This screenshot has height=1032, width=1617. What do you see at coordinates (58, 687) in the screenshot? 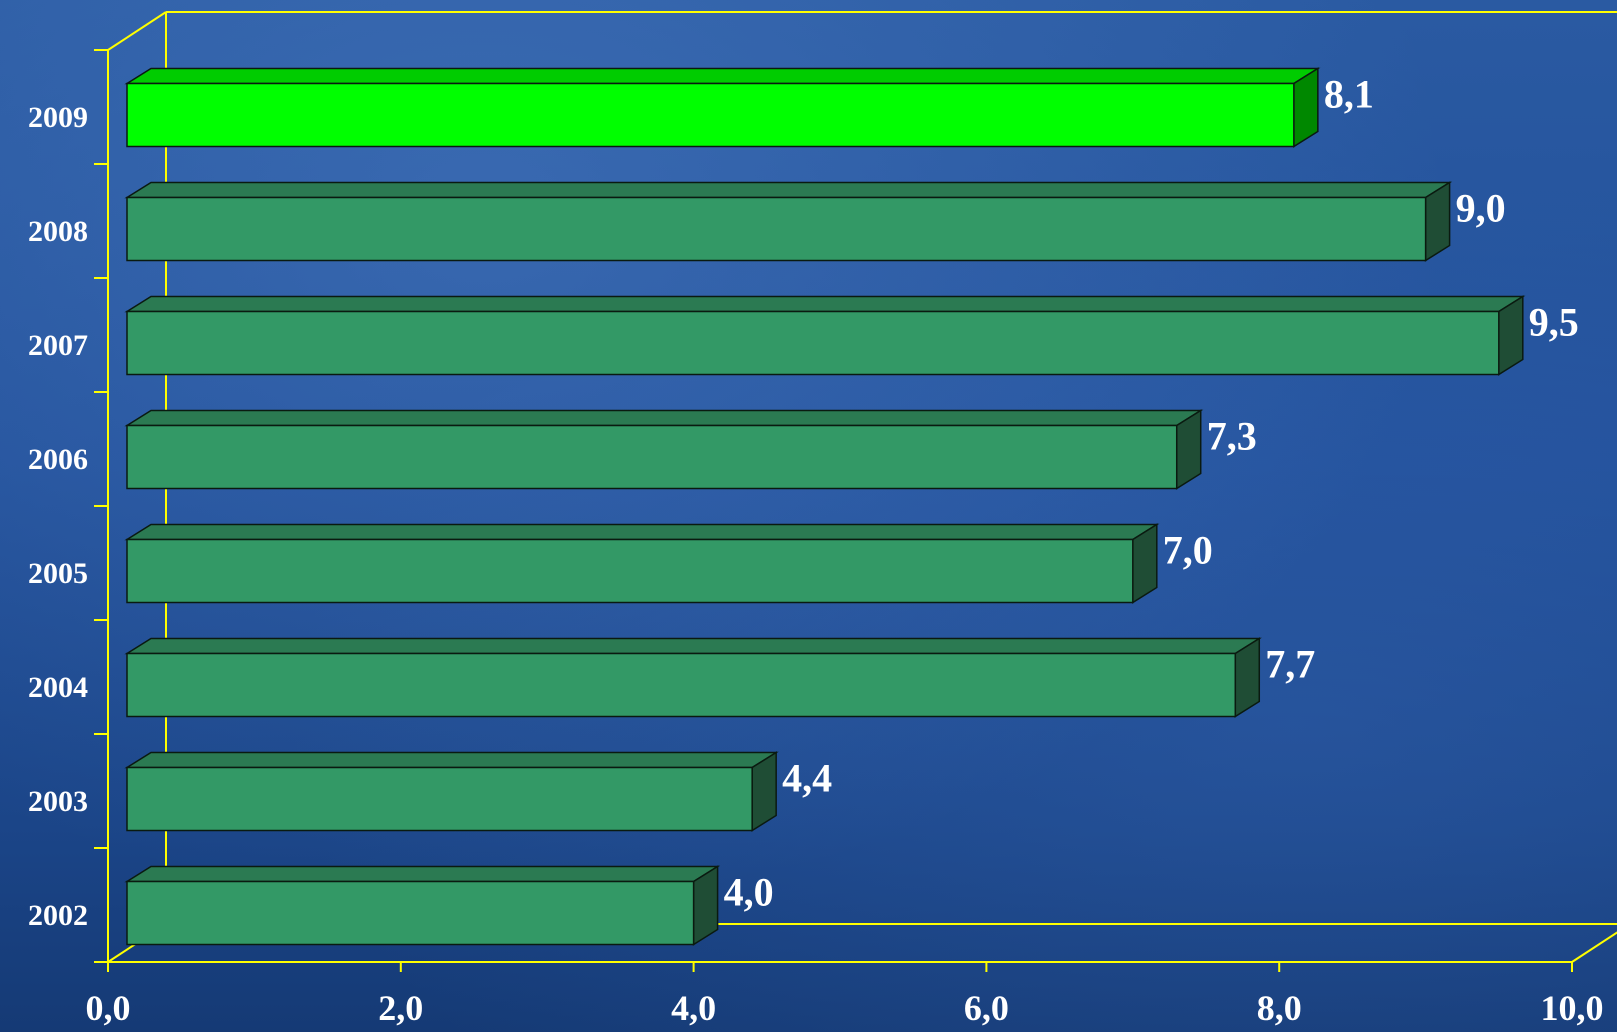
I see `category-label-2004: 2004` at bounding box center [58, 687].